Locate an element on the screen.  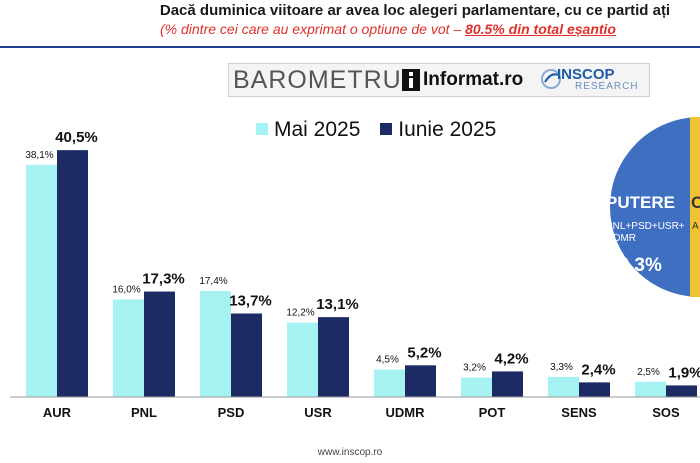
research-logo-text: RESEARCH is located at coordinates (607, 86).